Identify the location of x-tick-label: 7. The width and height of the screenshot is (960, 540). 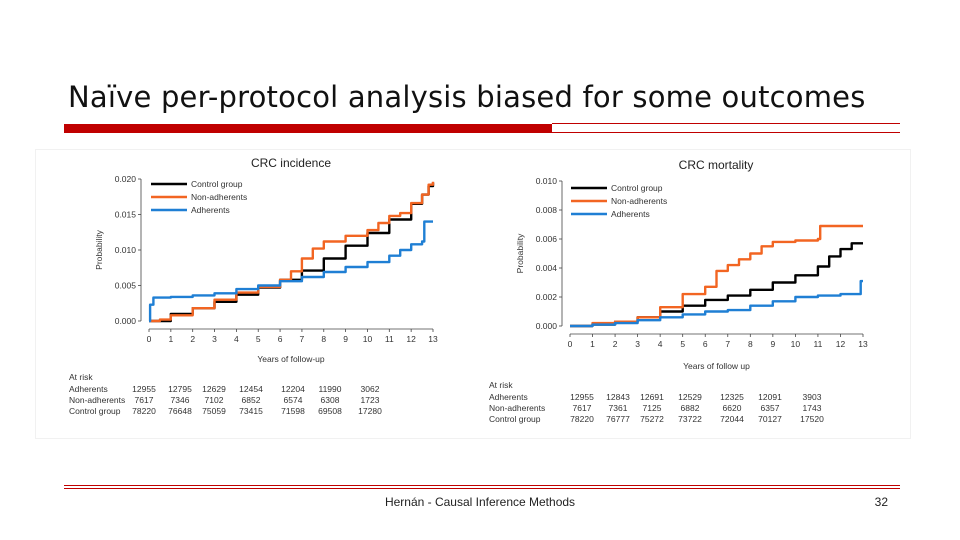
(302, 339).